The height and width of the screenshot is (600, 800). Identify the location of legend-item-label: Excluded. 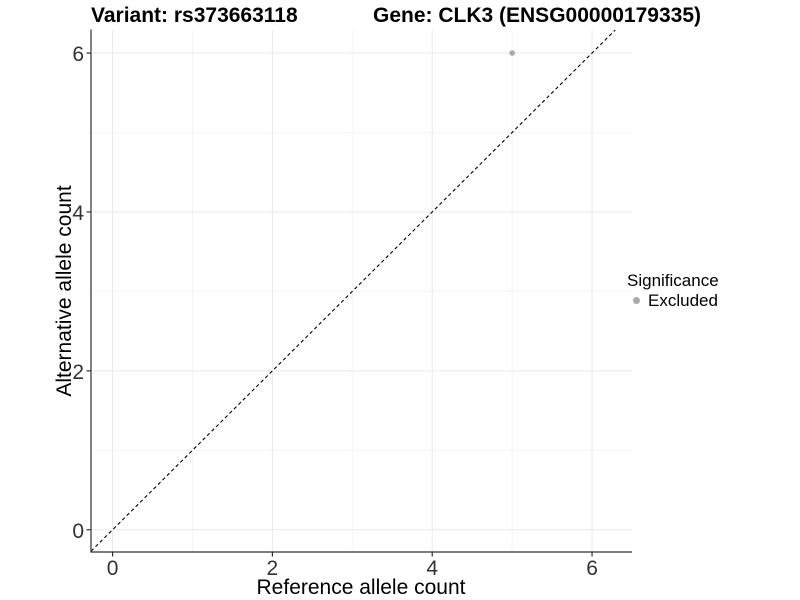
(683, 300).